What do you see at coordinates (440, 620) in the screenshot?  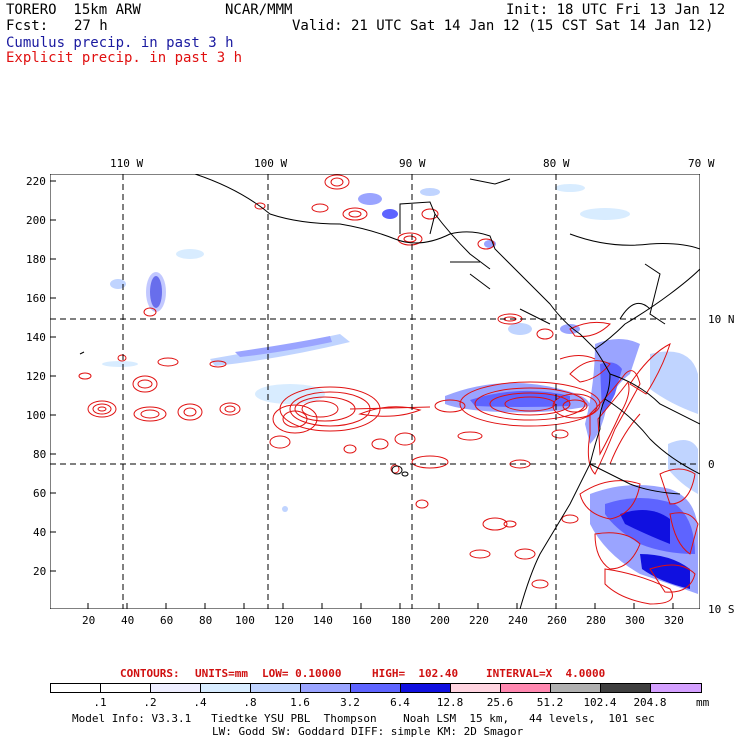 I see `x-tick-label: 200` at bounding box center [440, 620].